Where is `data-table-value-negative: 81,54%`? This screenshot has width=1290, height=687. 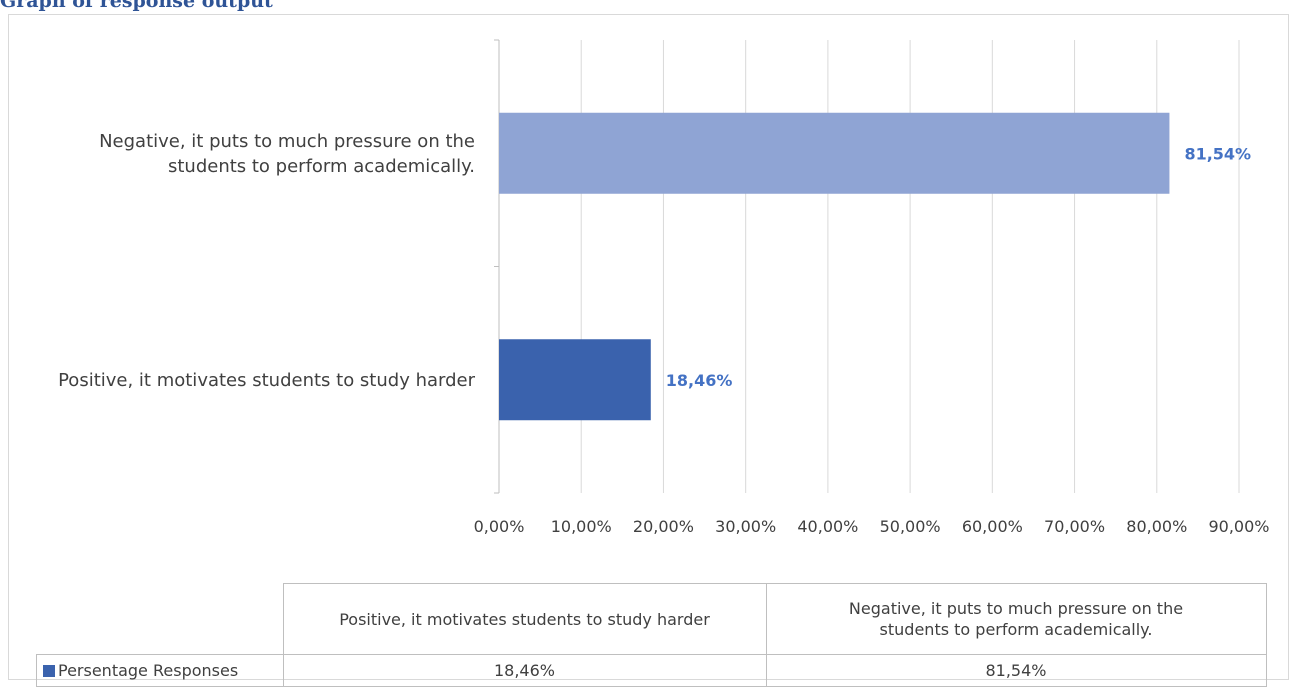
data-table-value-negative: 81,54% is located at coordinates (1016, 670).